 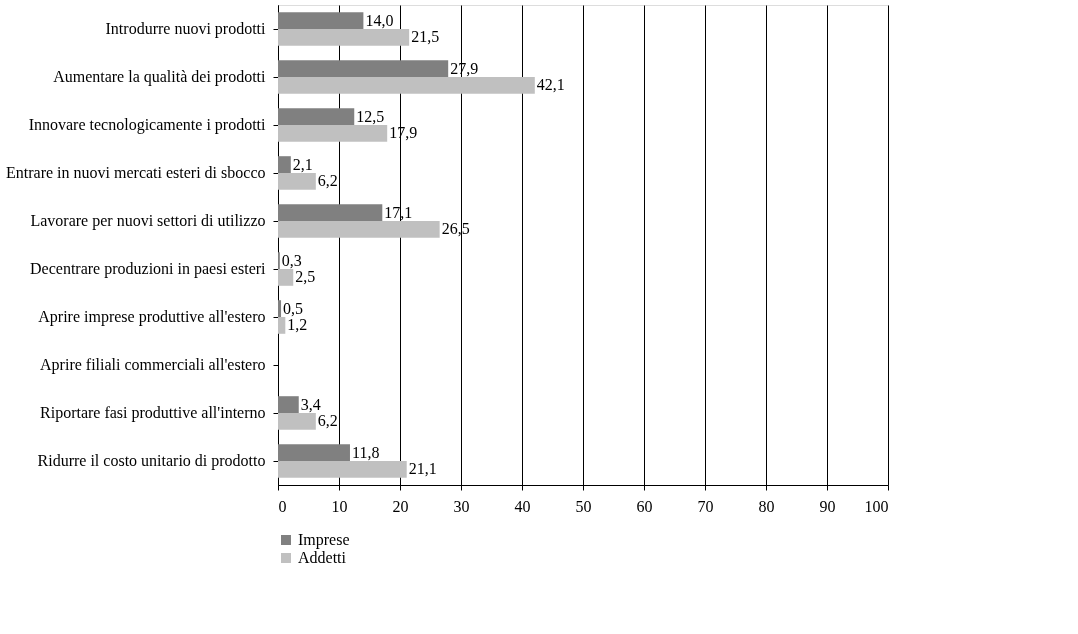 What do you see at coordinates (148, 269) in the screenshot?
I see `y-tick-label: Decentrare produzioni in paesi esteri` at bounding box center [148, 269].